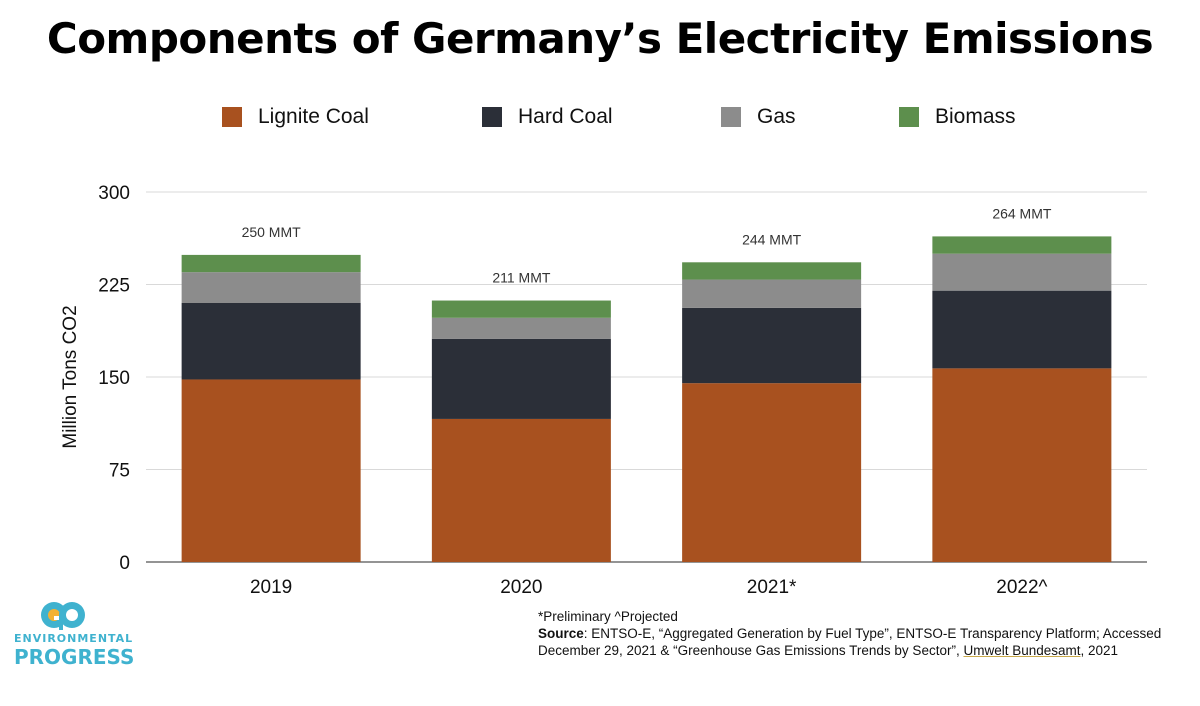 The width and height of the screenshot is (1200, 706). I want to click on source-link: Umwelt Bundesamt, so click(1022, 650).